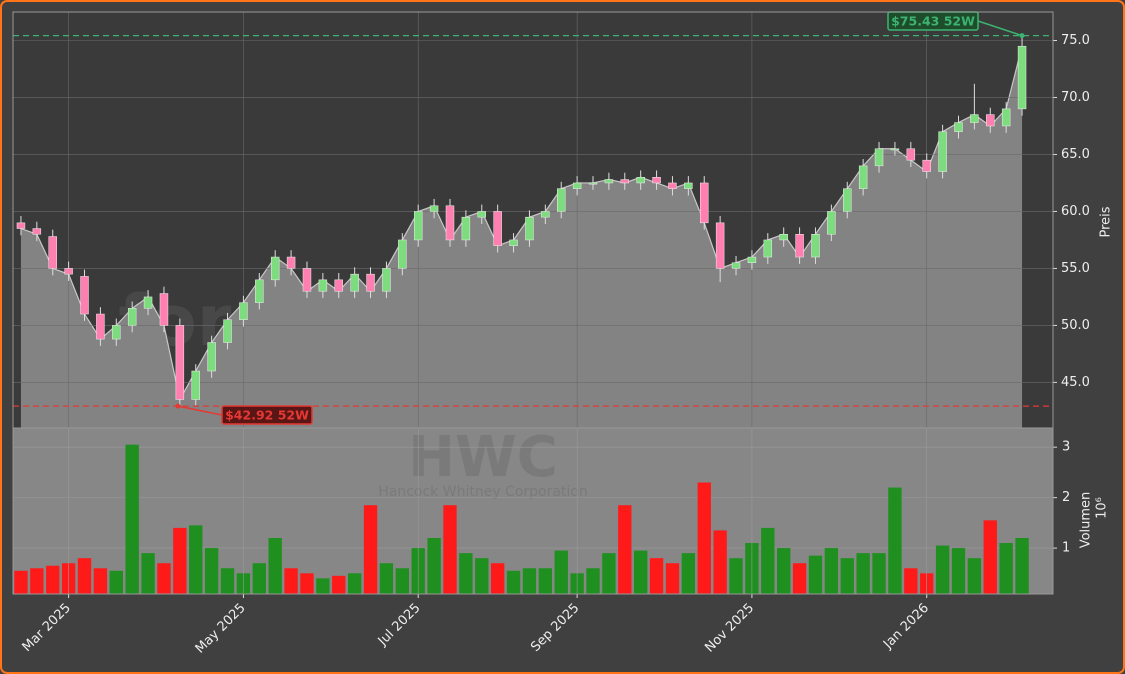  What do you see at coordinates (1075, 97) in the screenshot?
I see `y-tick-label: 70.0` at bounding box center [1075, 97].